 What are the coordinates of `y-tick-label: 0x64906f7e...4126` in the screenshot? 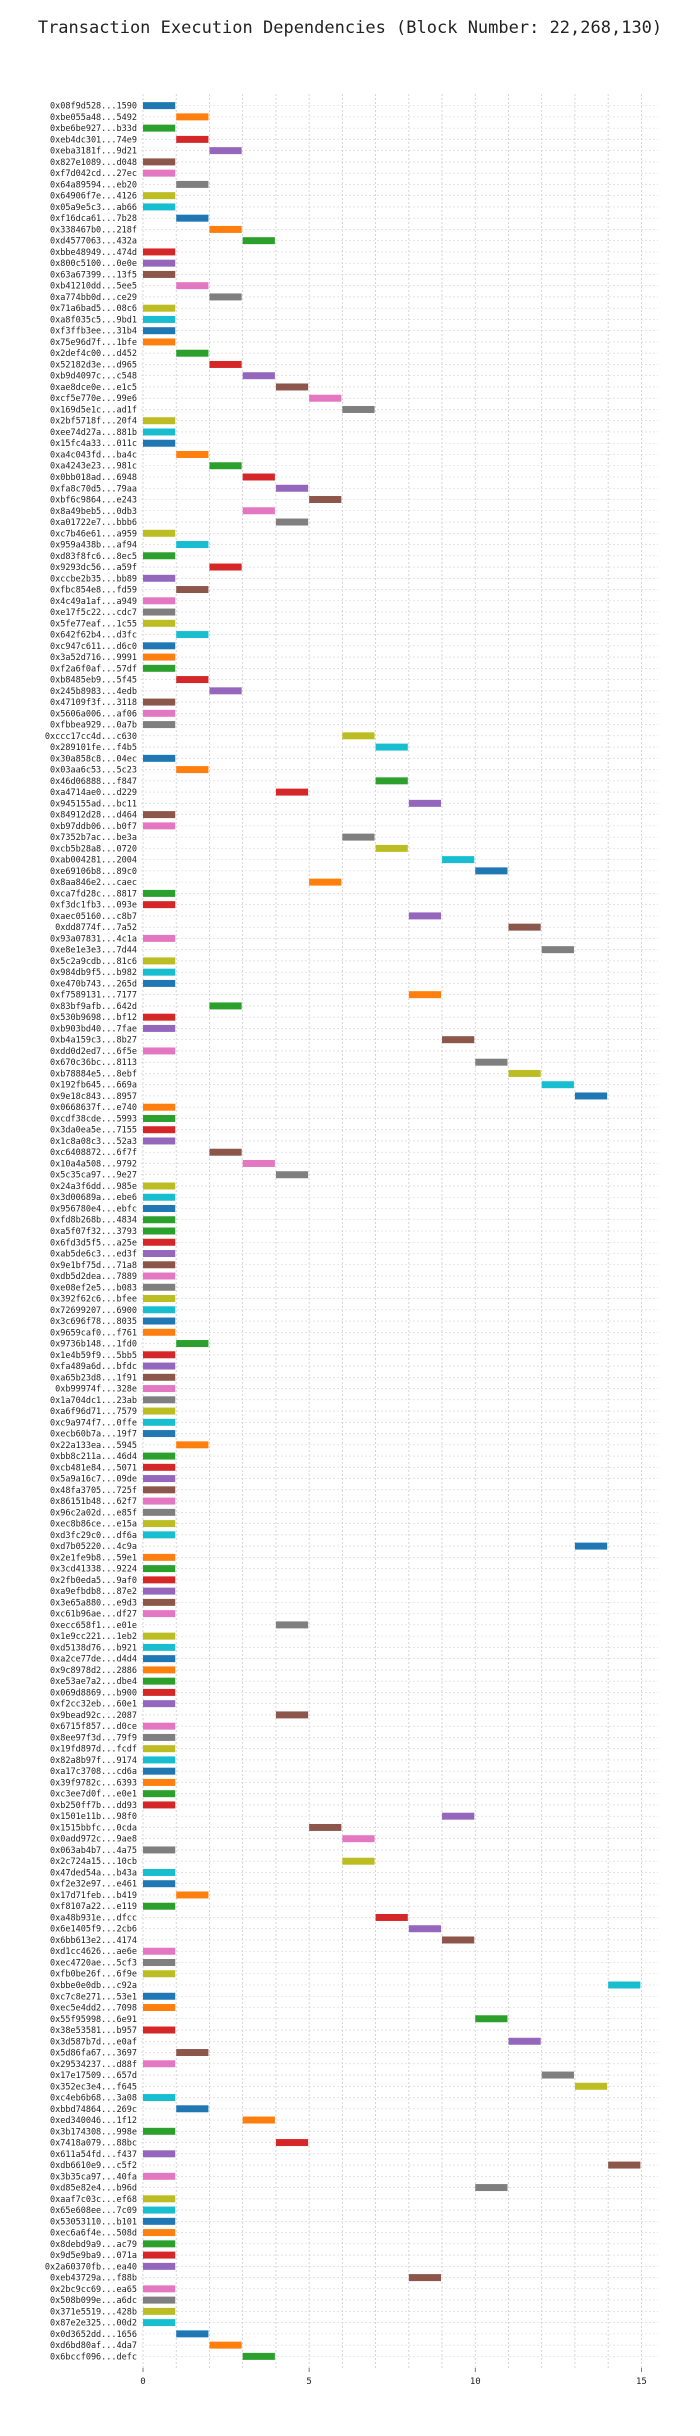 It's located at (93, 197).